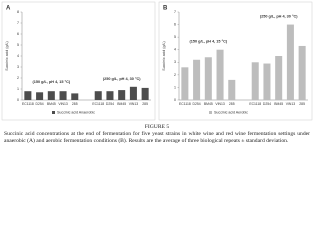  I want to click on y-tick-label: 8, so click(18, 12).